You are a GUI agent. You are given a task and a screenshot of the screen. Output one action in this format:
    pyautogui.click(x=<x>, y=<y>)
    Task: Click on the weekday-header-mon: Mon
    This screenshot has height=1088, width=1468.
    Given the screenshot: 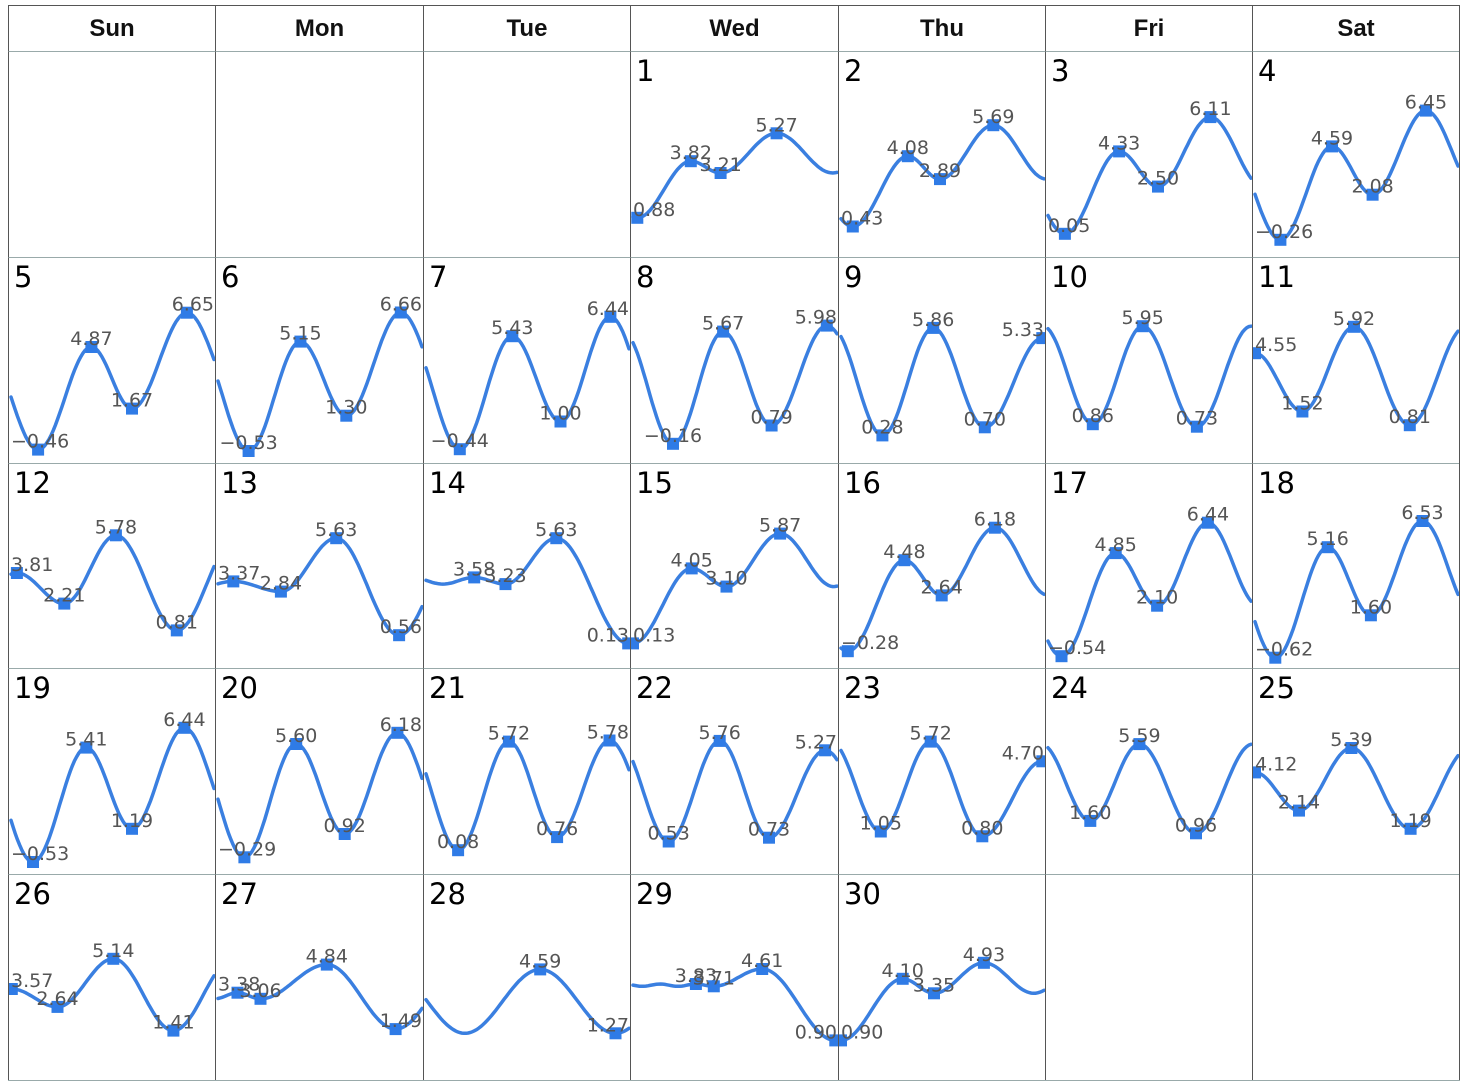 What is the action you would take?
    pyautogui.click(x=319, y=28)
    